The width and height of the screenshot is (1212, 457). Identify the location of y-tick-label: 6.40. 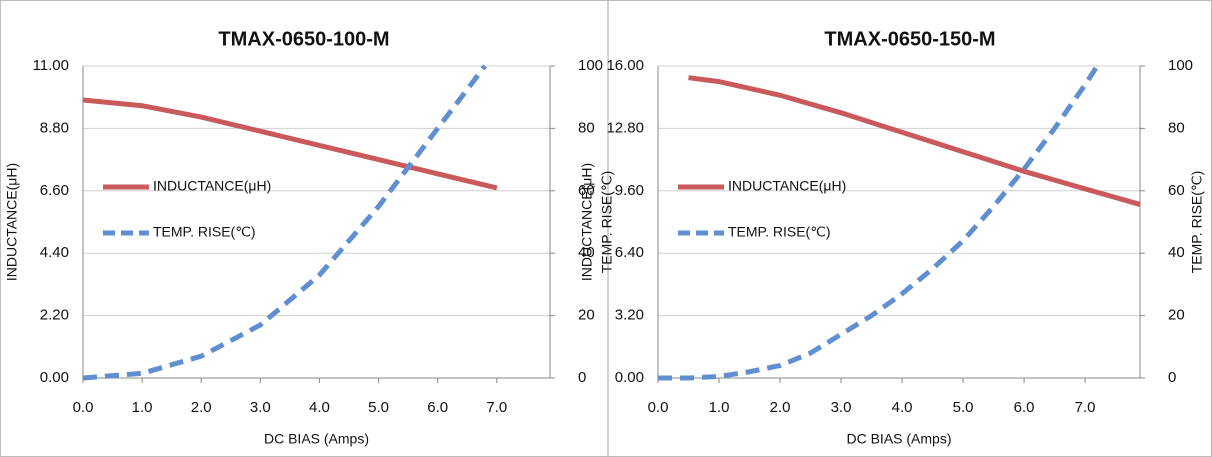
(629, 252).